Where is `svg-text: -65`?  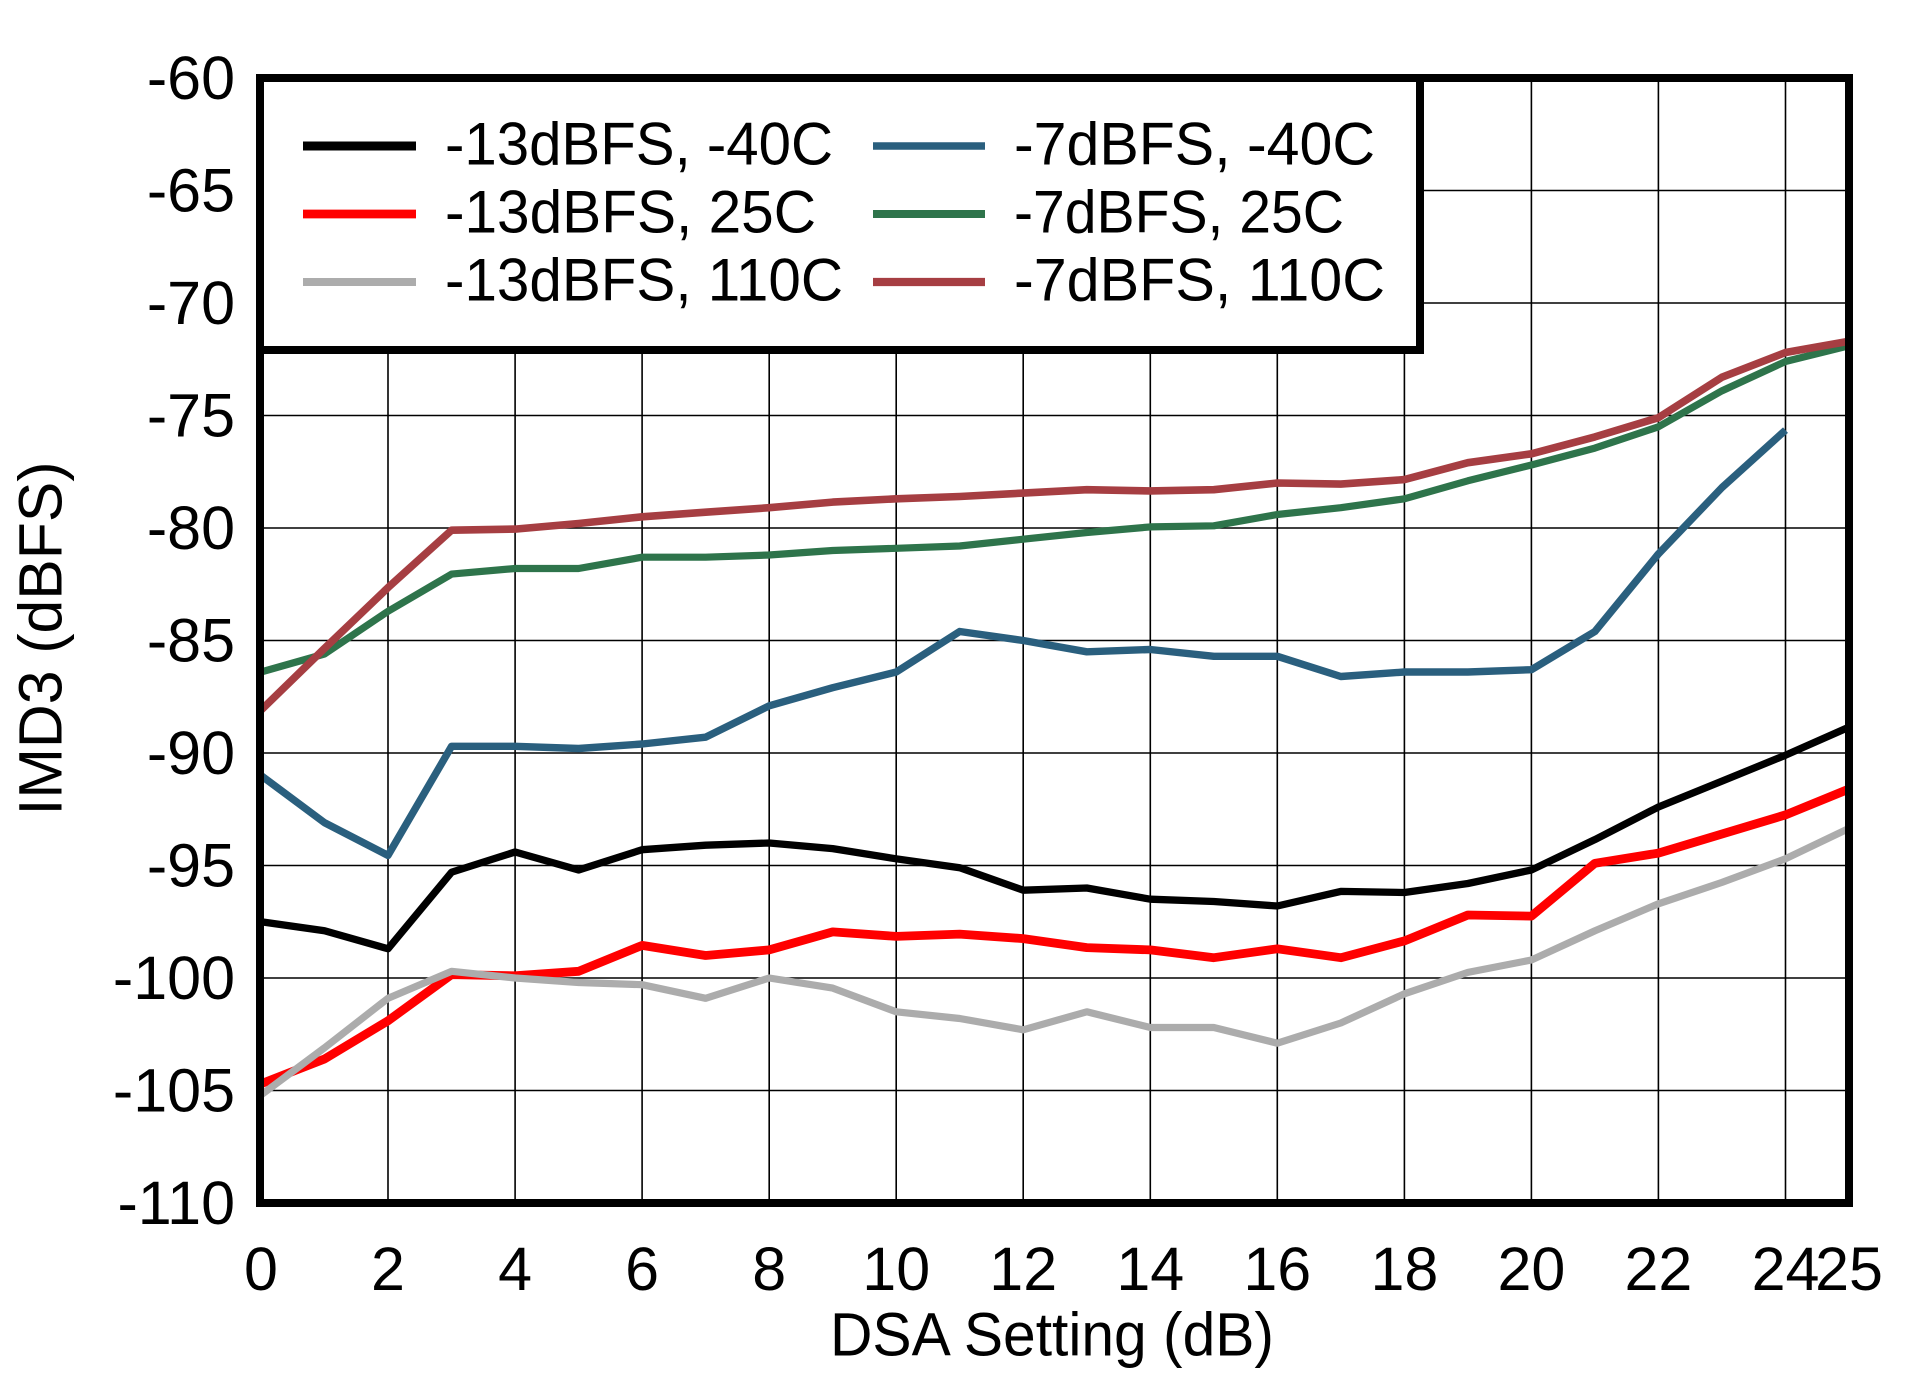 svg-text: -65 is located at coordinates (191, 190).